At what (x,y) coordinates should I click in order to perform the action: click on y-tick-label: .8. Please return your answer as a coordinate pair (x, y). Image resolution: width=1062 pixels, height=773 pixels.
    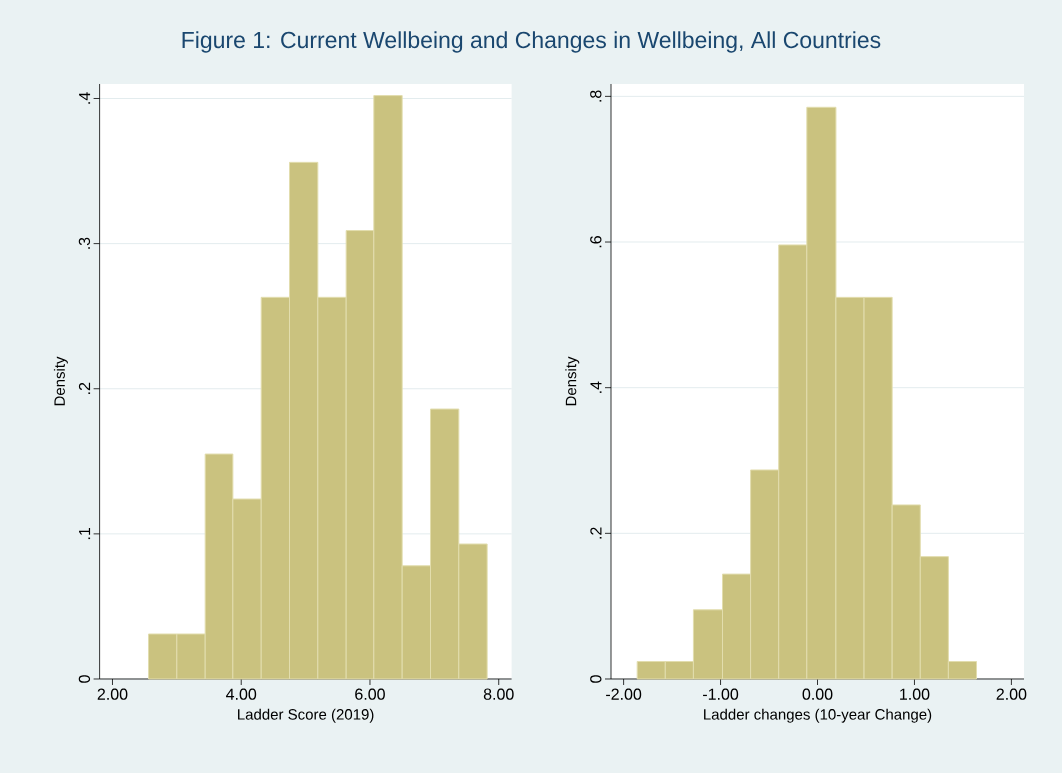
    Looking at the image, I should click on (596, 96).